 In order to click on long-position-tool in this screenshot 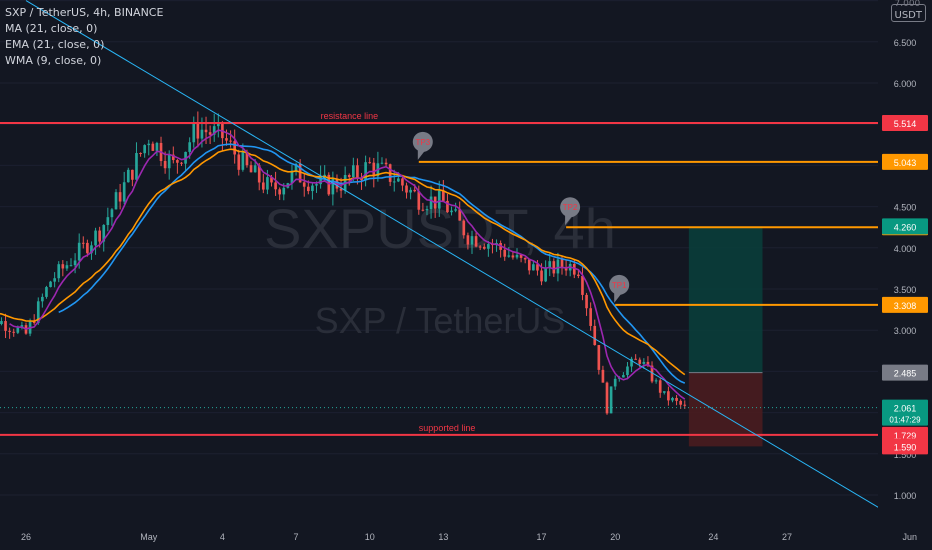, I will do `click(725, 336)`.